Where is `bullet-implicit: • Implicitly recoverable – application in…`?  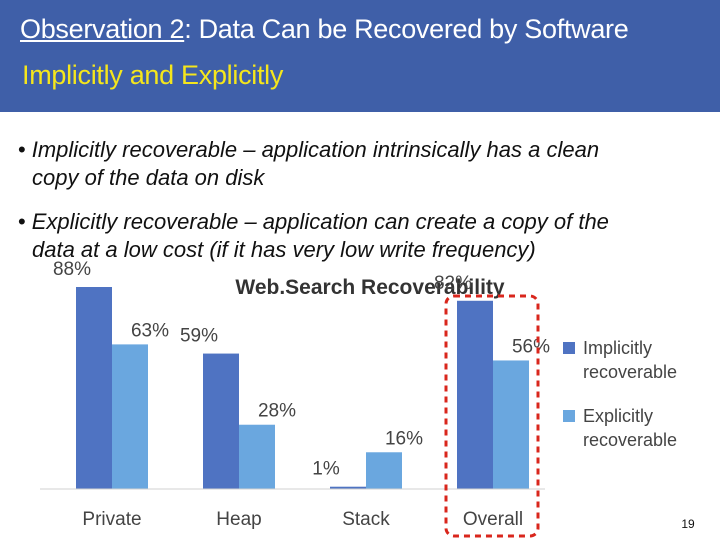 bullet-implicit: • Implicitly recoverable – application in… is located at coordinates (363, 164).